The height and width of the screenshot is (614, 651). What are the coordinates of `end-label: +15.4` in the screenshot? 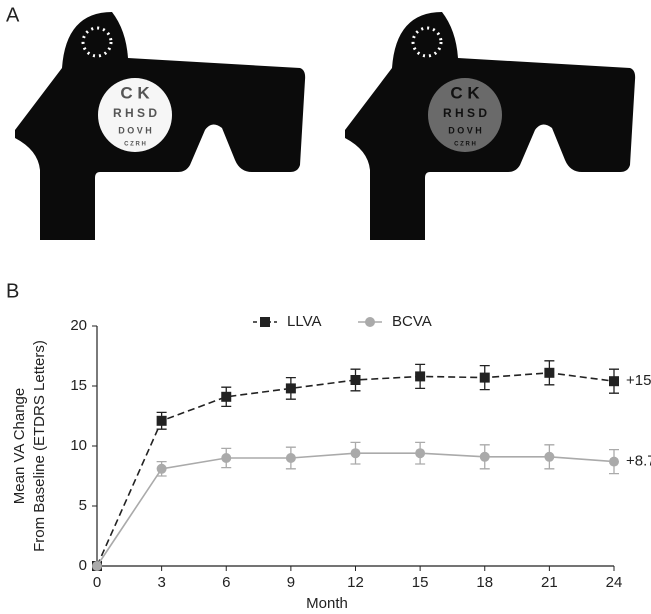 It's located at (638, 380).